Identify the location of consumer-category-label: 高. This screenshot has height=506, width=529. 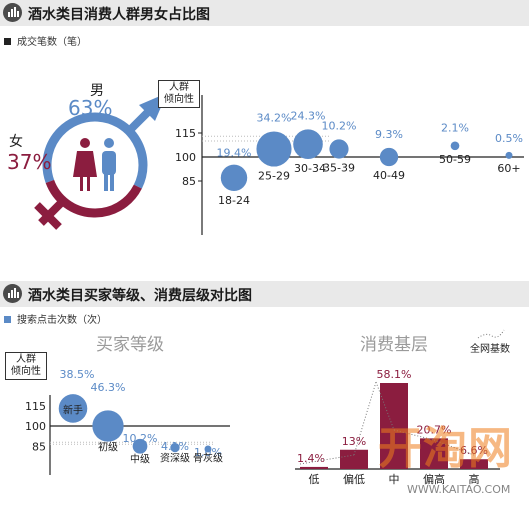
(474, 479).